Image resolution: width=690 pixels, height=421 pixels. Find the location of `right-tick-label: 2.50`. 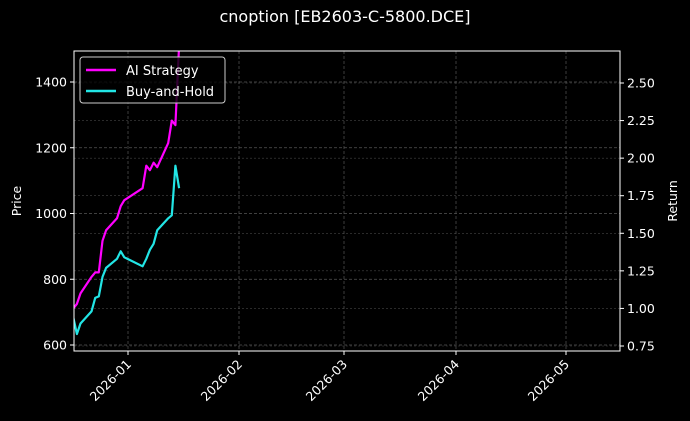

right-tick-label: 2.50 is located at coordinates (641, 83).